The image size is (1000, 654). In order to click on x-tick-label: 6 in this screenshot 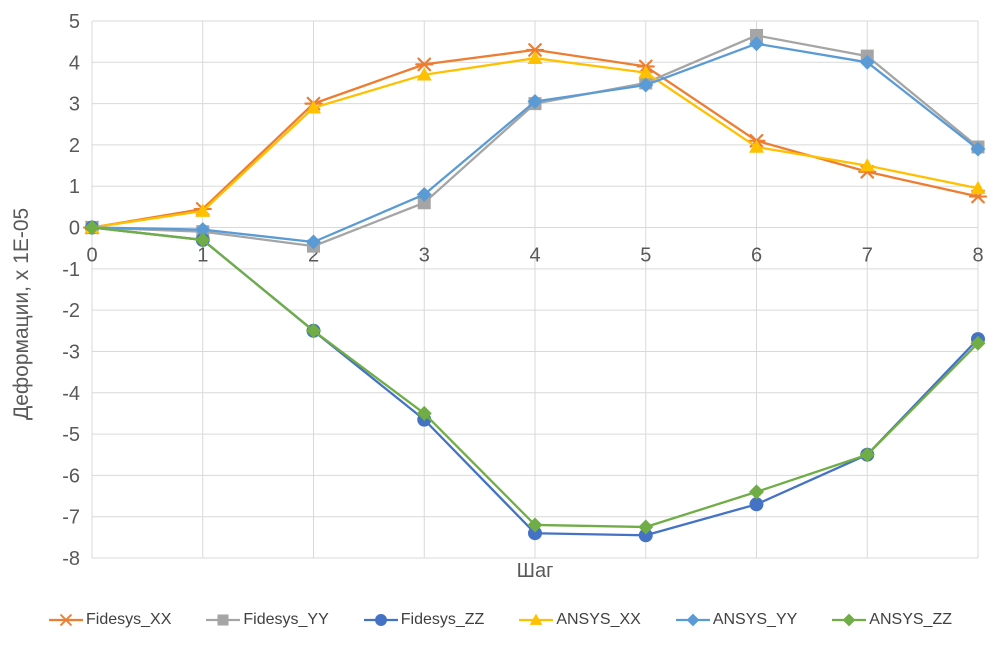, I will do `click(756, 256)`.